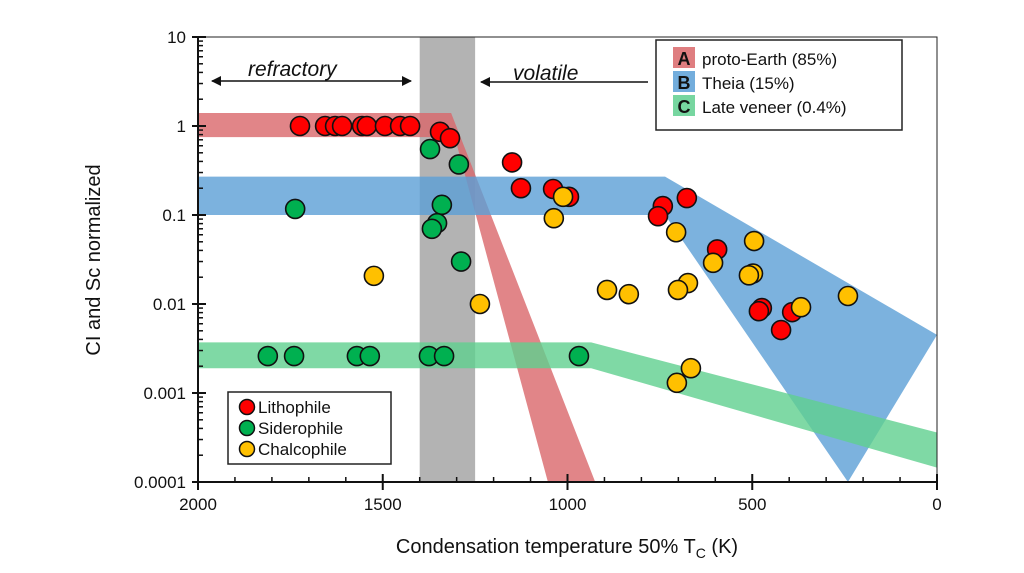 The height and width of the screenshot is (573, 1024). Describe the element at coordinates (774, 107) in the screenshot. I see `band-legend-label: Late veneer (0.4%)` at that location.